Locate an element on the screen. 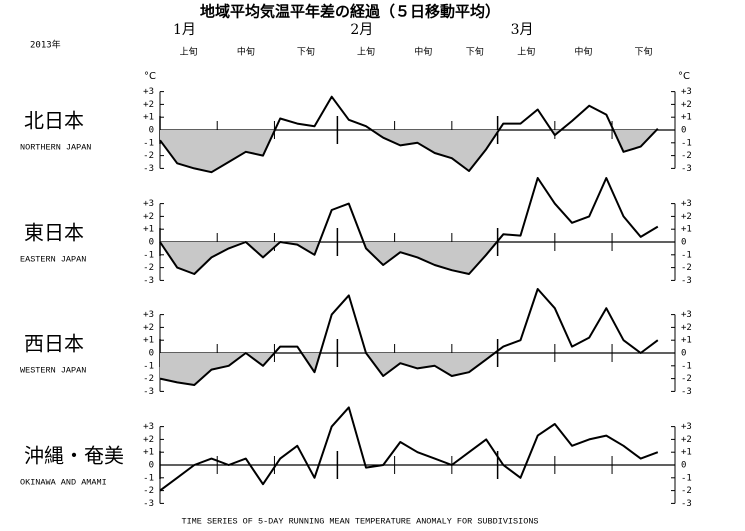 Image resolution: width=745 pixels, height=531 pixels. region-name-en: WESTERN JAPAN is located at coordinates (53, 370).